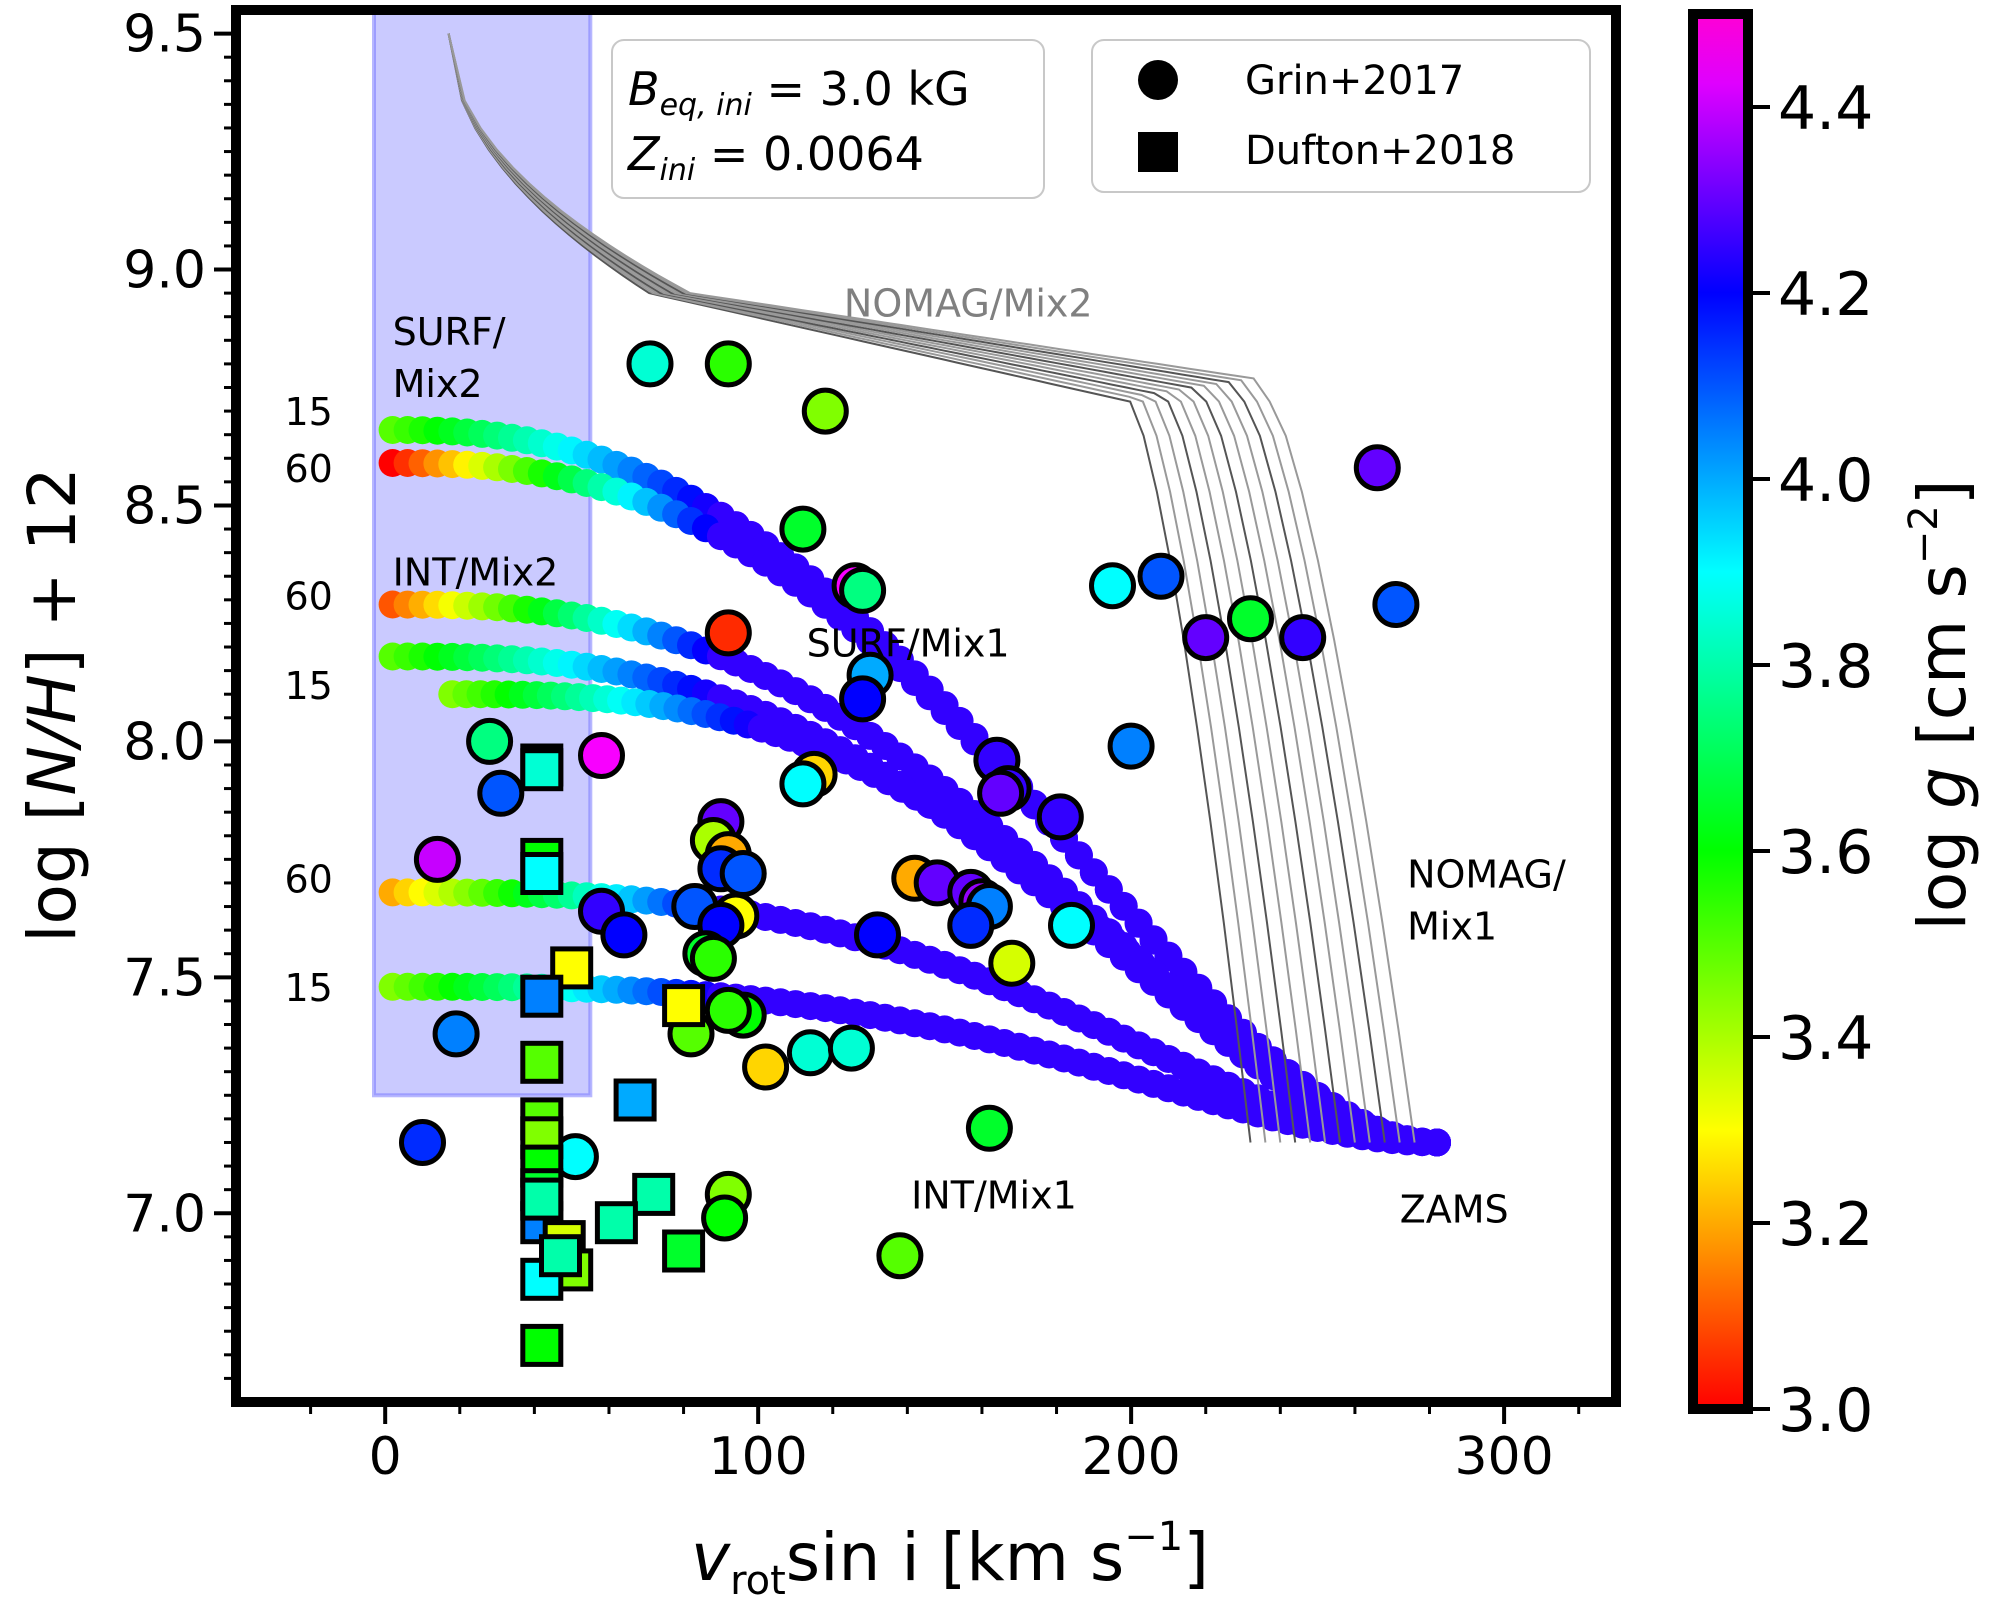  What do you see at coordinates (994, 1196) in the screenshot?
I see `annotation: INT/Mix1` at bounding box center [994, 1196].